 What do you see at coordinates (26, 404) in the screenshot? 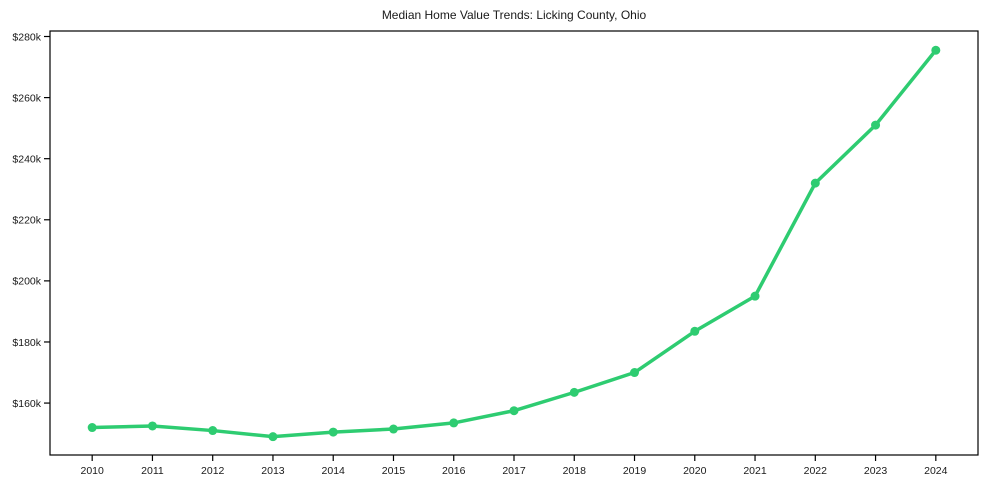
I see `y-tick-label: $160k` at bounding box center [26, 404].